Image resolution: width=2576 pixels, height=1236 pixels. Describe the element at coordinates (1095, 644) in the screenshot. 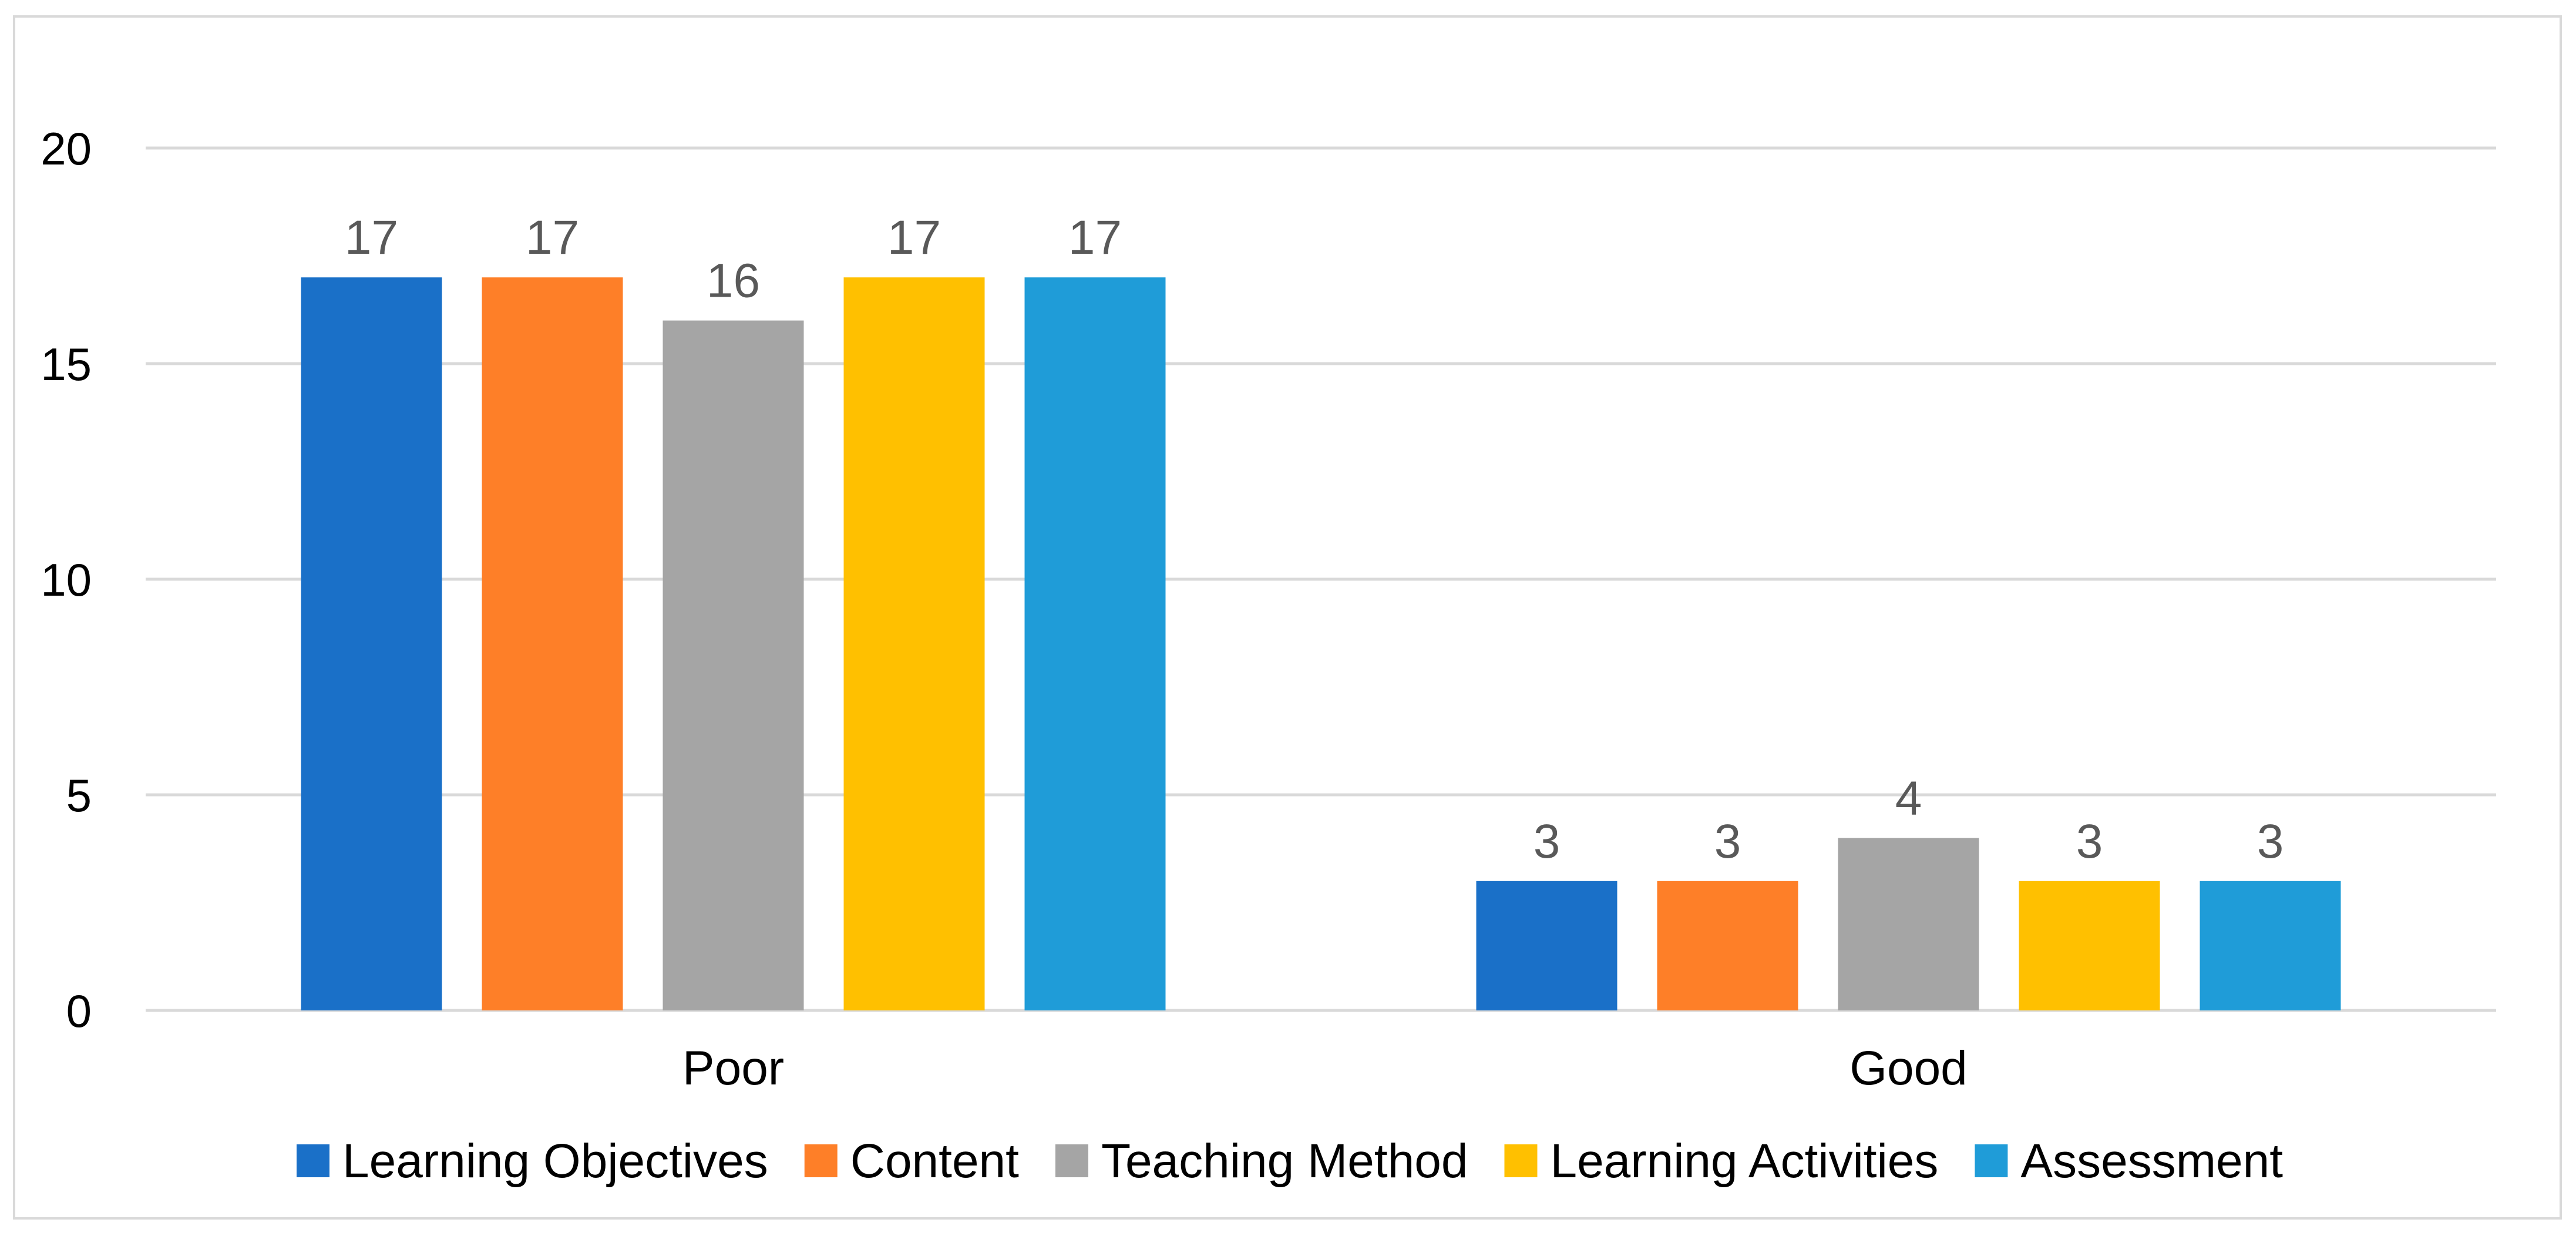

I see `bar-poor-assessment` at that location.